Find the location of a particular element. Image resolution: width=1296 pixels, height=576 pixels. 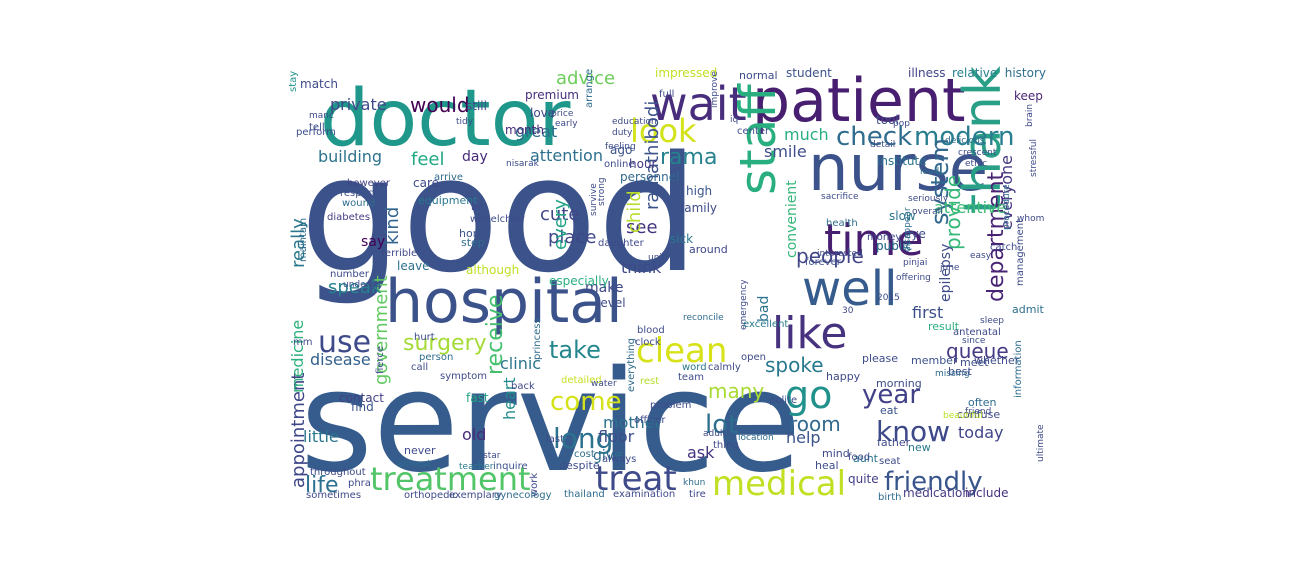

word-teacher: teacher is located at coordinates (476, 467).